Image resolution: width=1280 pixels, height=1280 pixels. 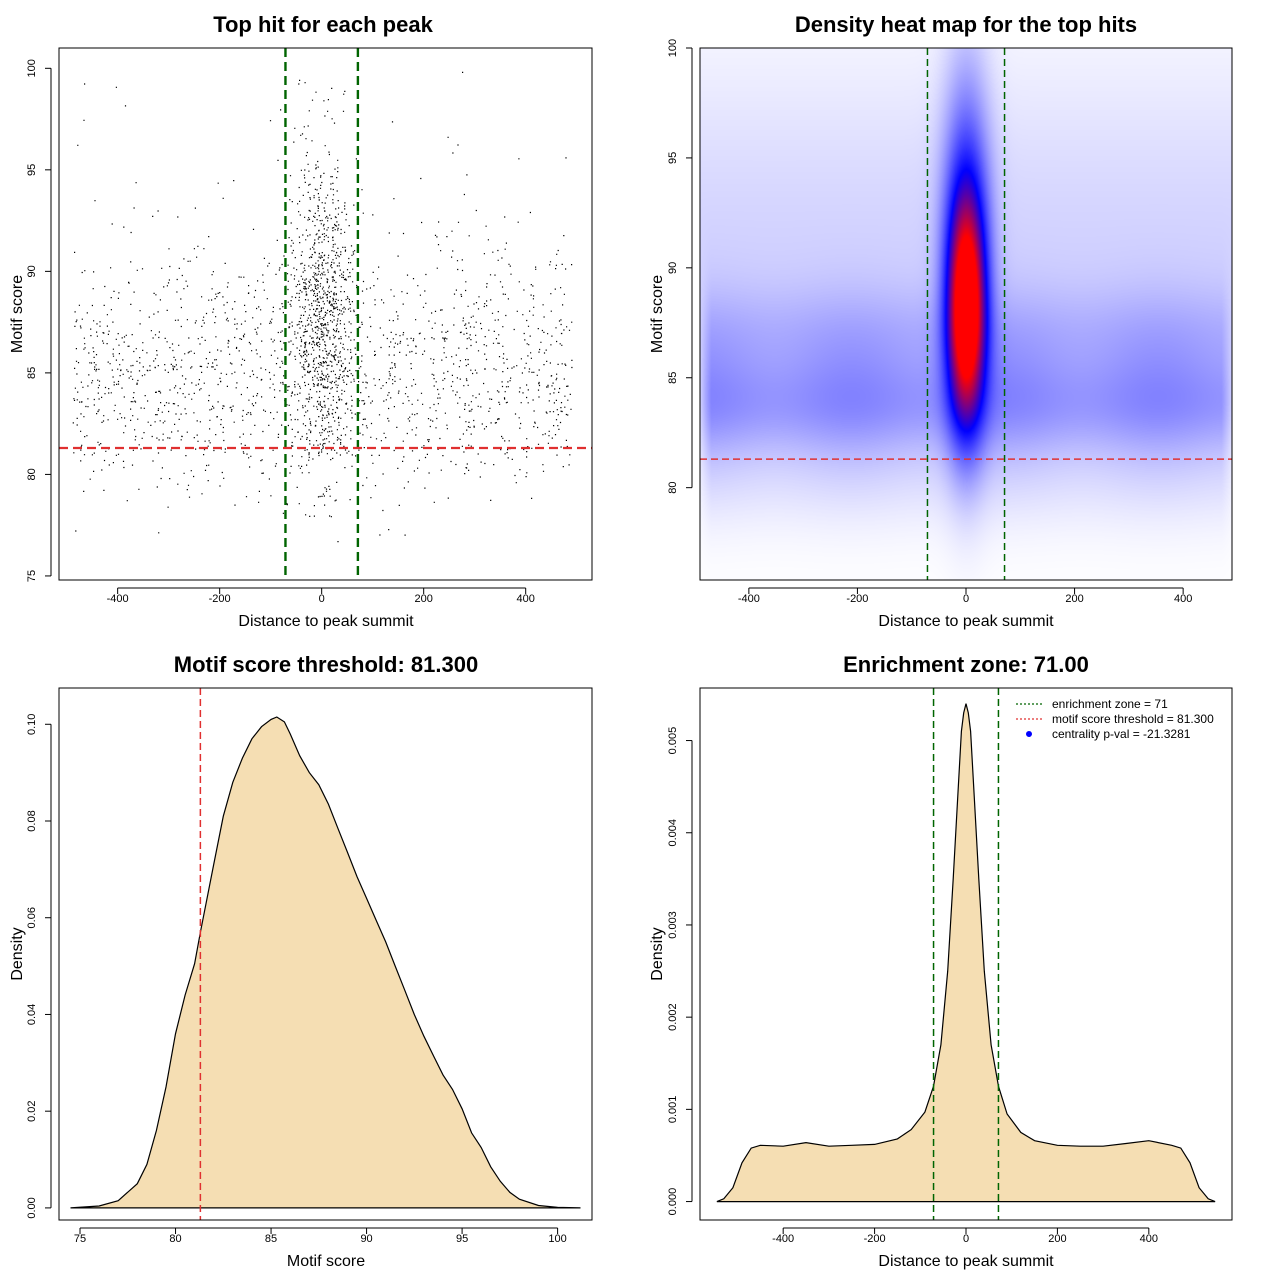 What do you see at coordinates (1074, 599) in the screenshot?
I see `heatmap-x-tick-label: 200` at bounding box center [1074, 599].